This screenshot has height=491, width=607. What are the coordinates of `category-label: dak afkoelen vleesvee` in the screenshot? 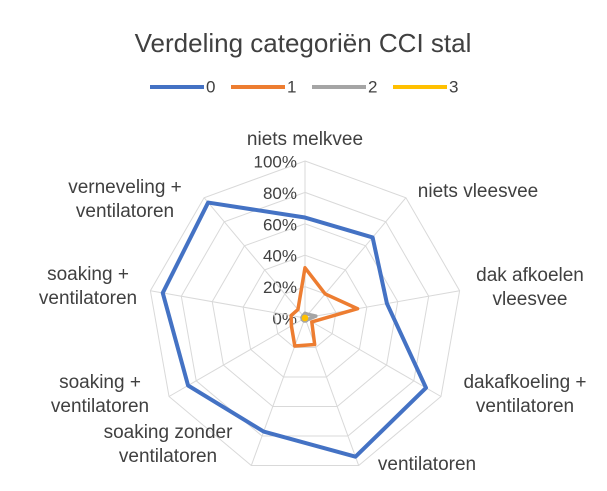 It's located at (530, 287).